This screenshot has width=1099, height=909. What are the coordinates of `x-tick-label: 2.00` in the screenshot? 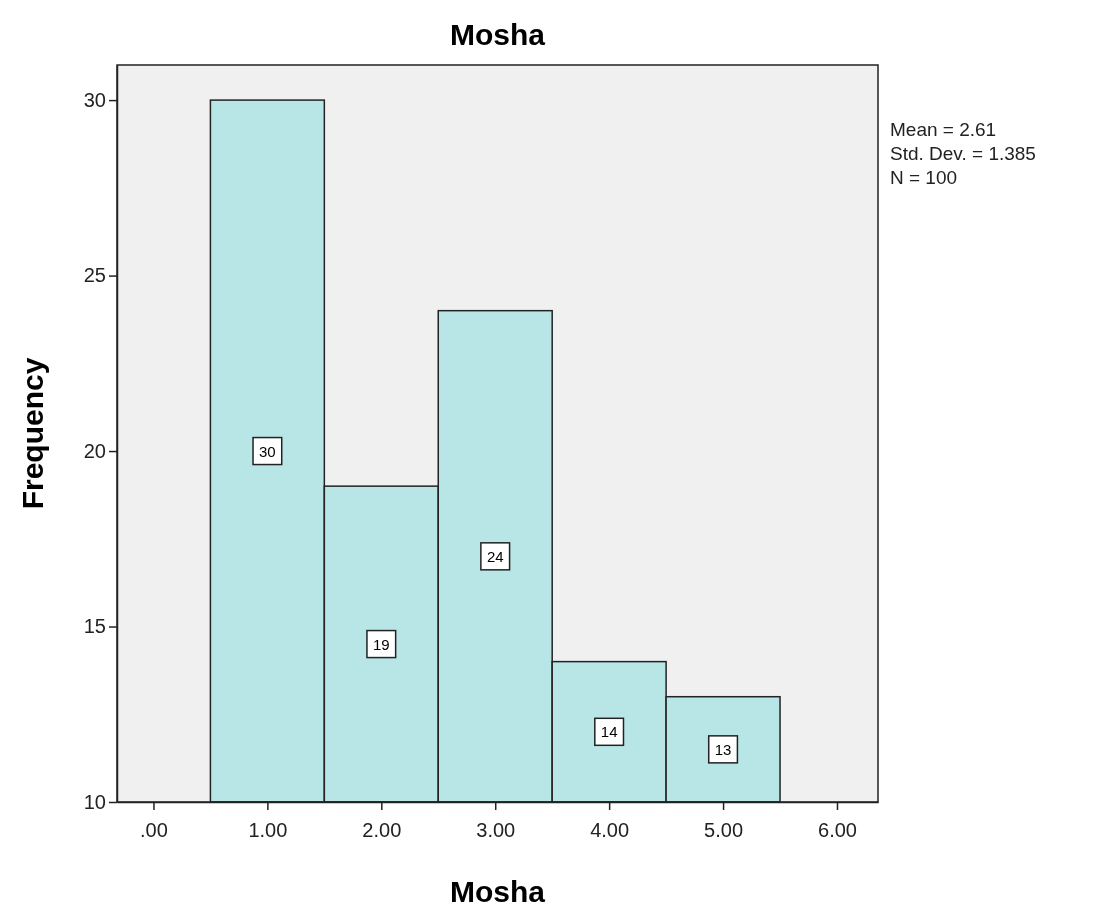 It's located at (382, 830).